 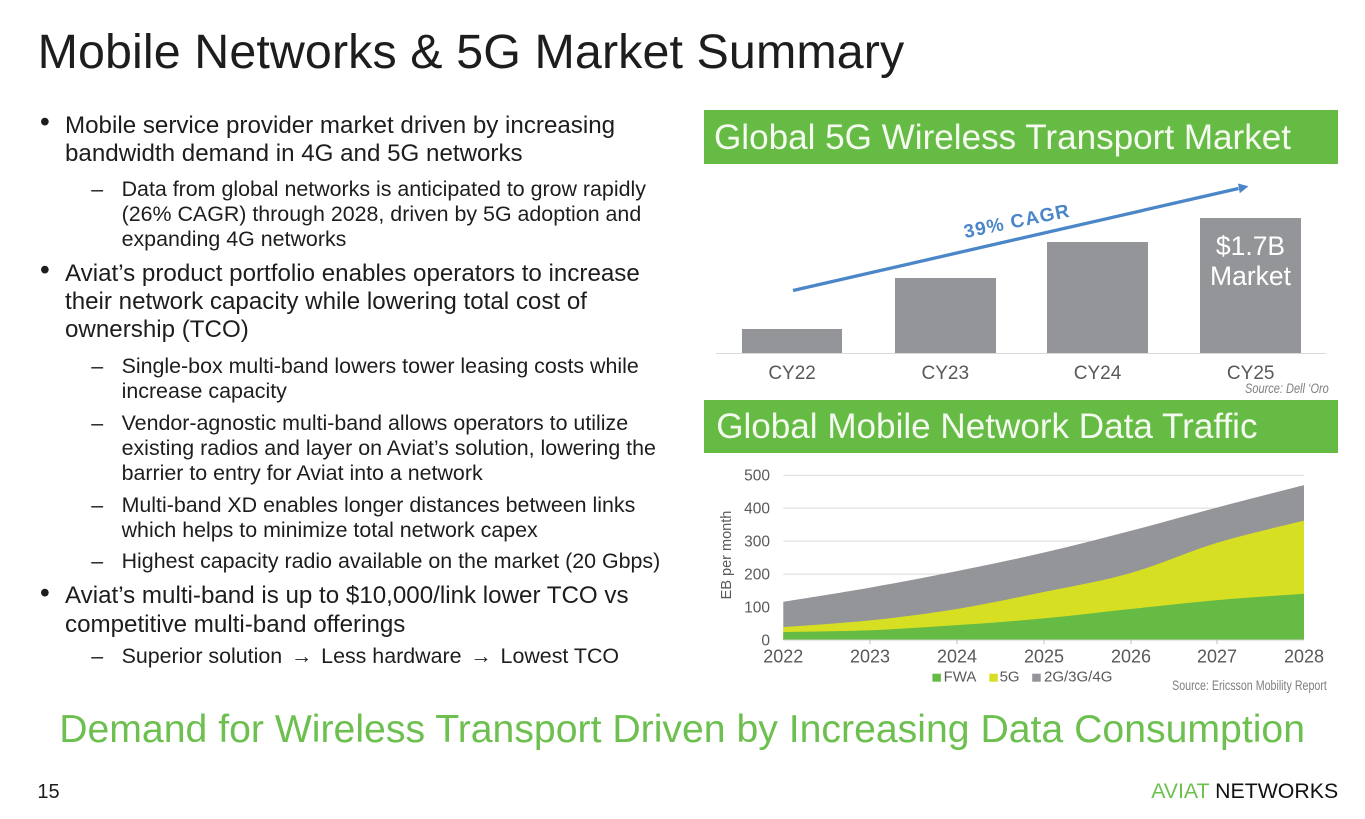 What do you see at coordinates (783, 657) in the screenshot?
I see `svg-text: 2022` at bounding box center [783, 657].